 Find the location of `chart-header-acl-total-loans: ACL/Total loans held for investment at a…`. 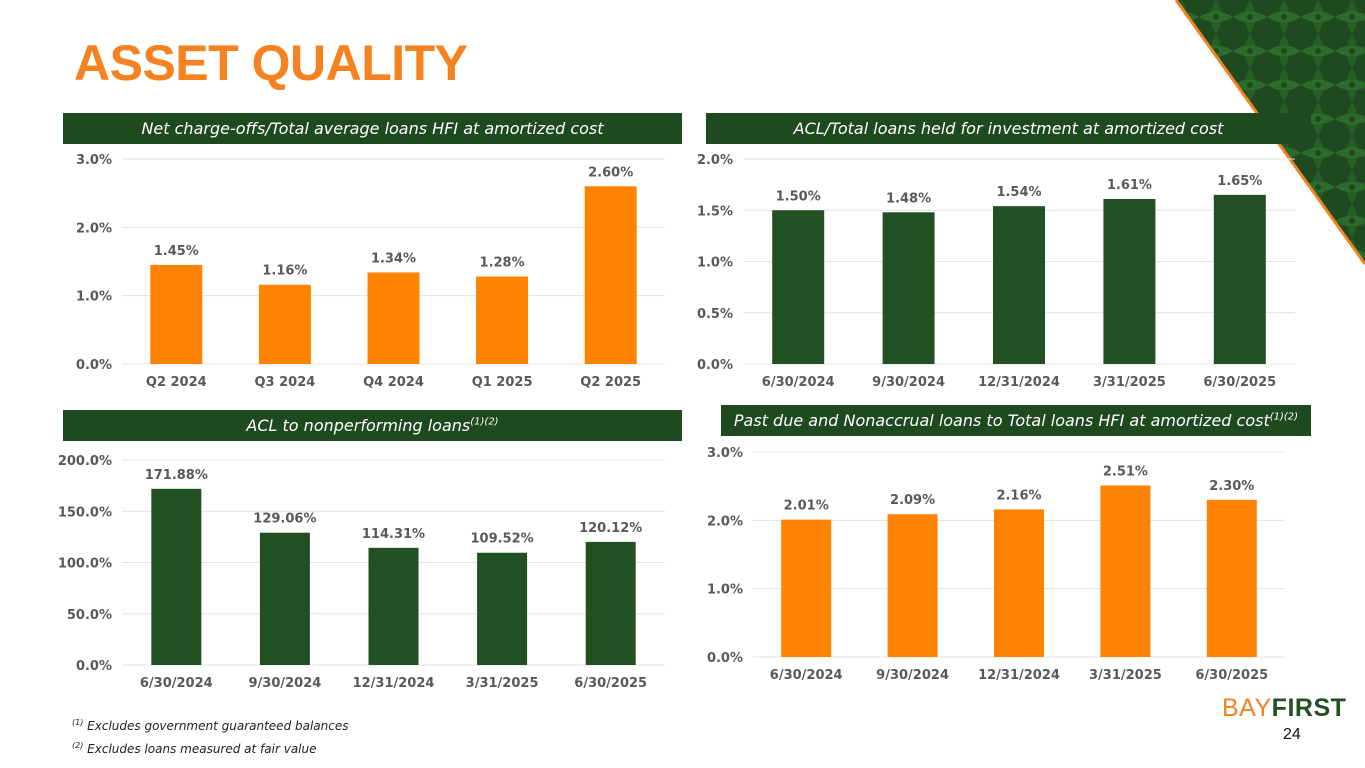

chart-header-acl-total-loans: ACL/Total loans held for investment at a… is located at coordinates (1008, 128).